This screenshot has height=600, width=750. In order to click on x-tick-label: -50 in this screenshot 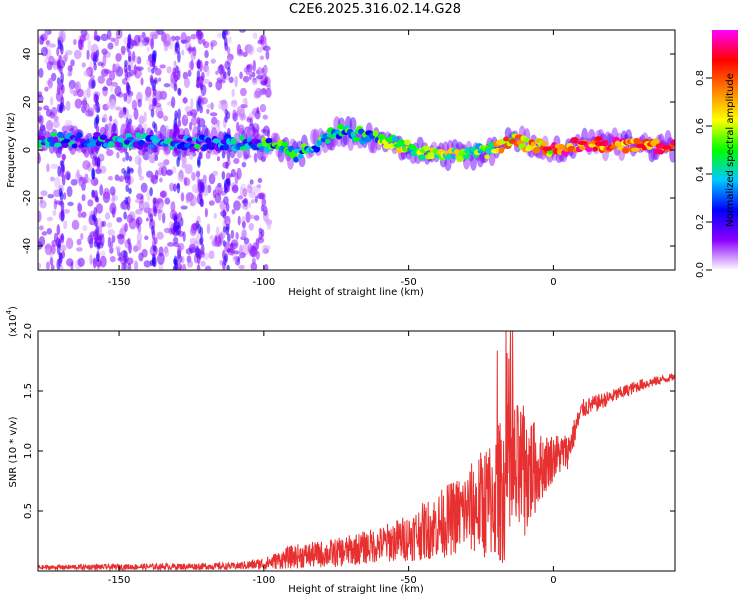, I will do `click(408, 580)`.